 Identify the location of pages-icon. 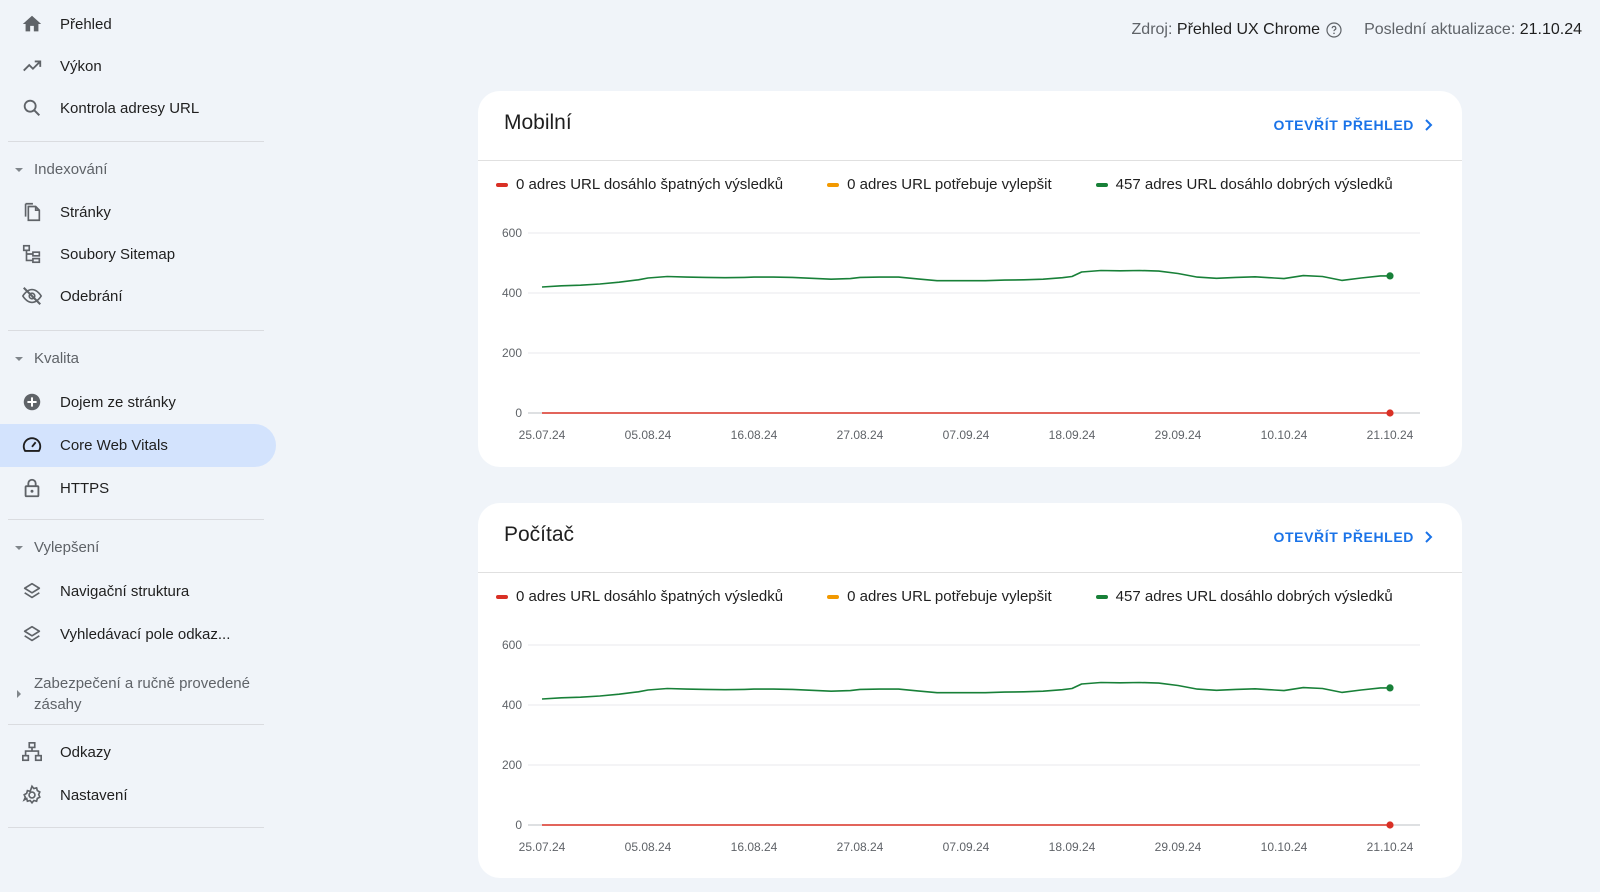
(32, 212).